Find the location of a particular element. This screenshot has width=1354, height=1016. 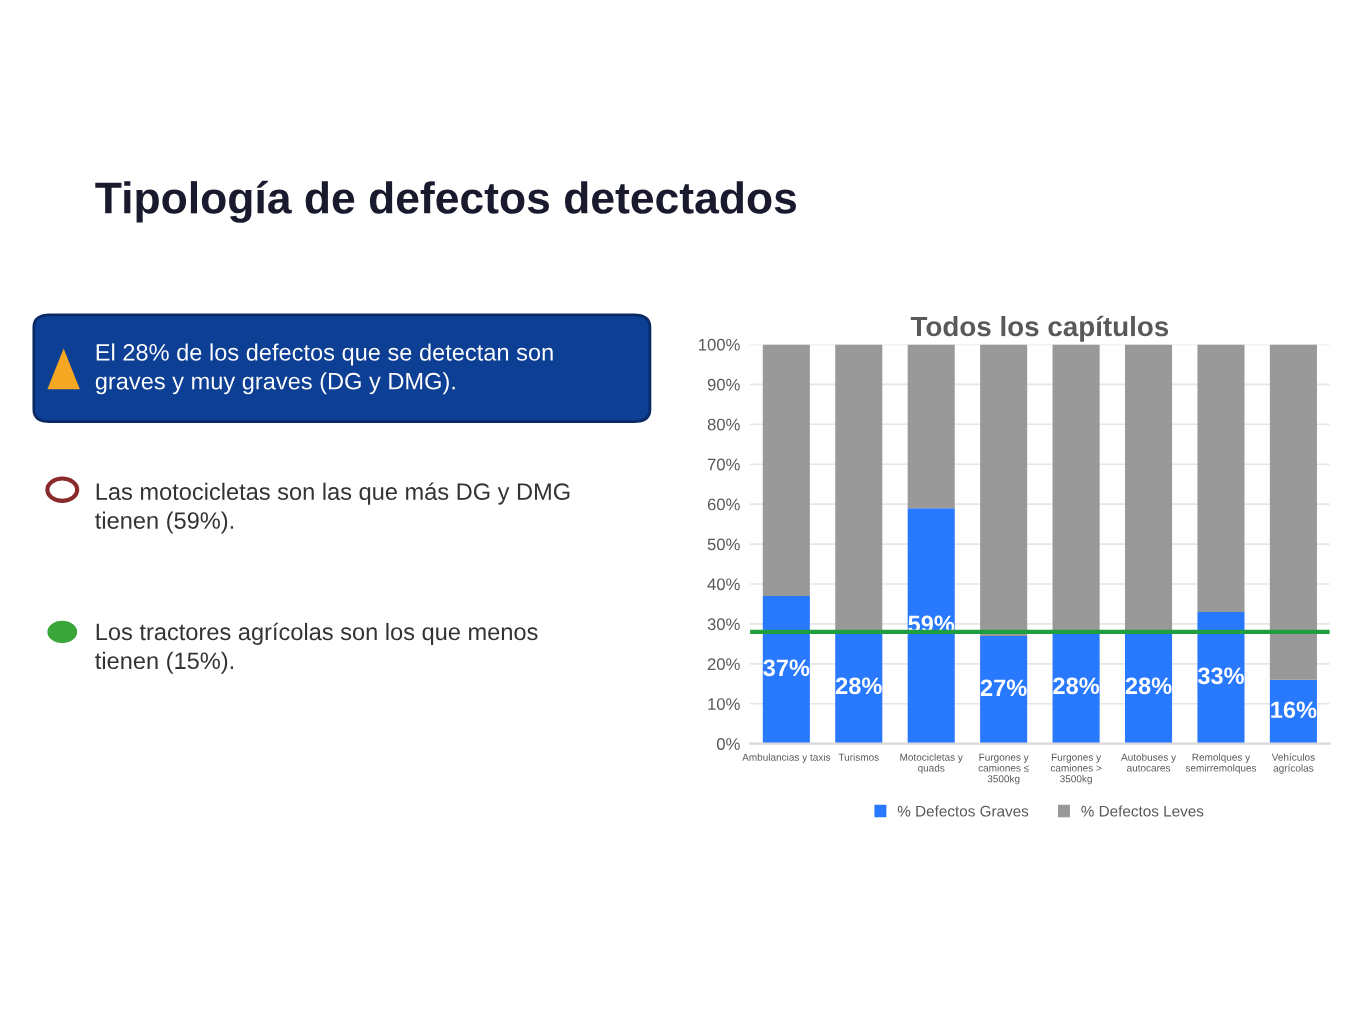

y-tick-label: 60% is located at coordinates (723, 504).